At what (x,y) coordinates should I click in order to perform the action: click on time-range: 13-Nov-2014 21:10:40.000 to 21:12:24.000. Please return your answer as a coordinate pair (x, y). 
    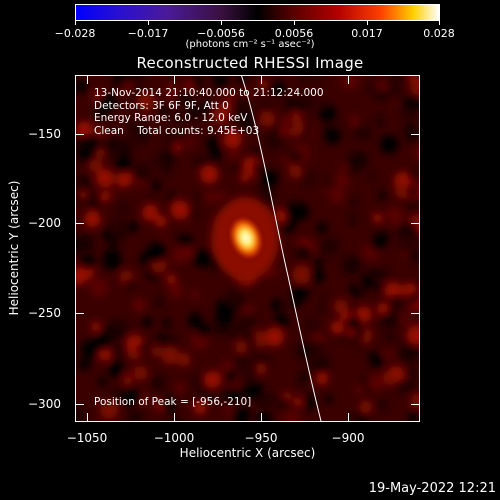
    Looking at the image, I should click on (209, 93).